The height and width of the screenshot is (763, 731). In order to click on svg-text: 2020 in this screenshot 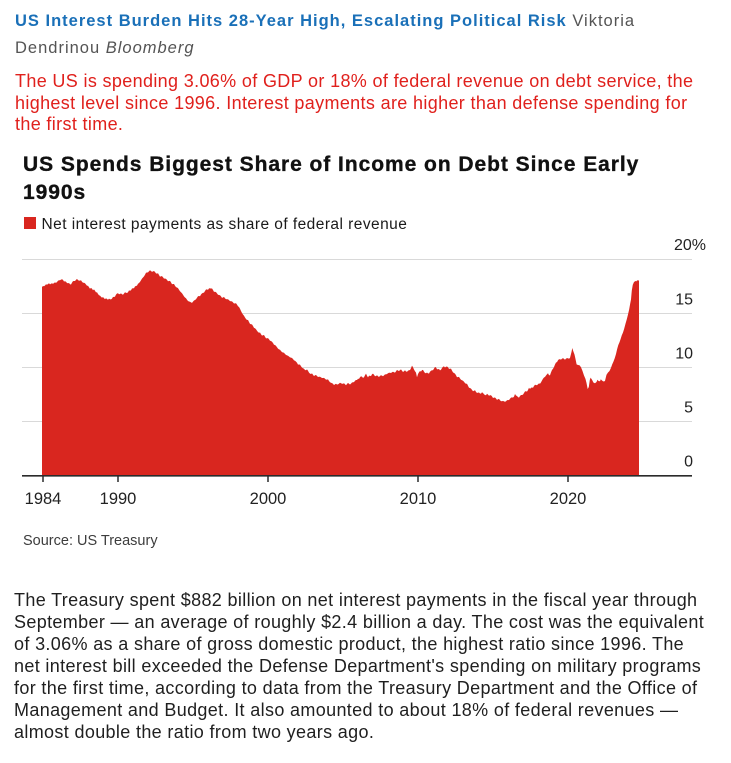, I will do `click(568, 499)`.